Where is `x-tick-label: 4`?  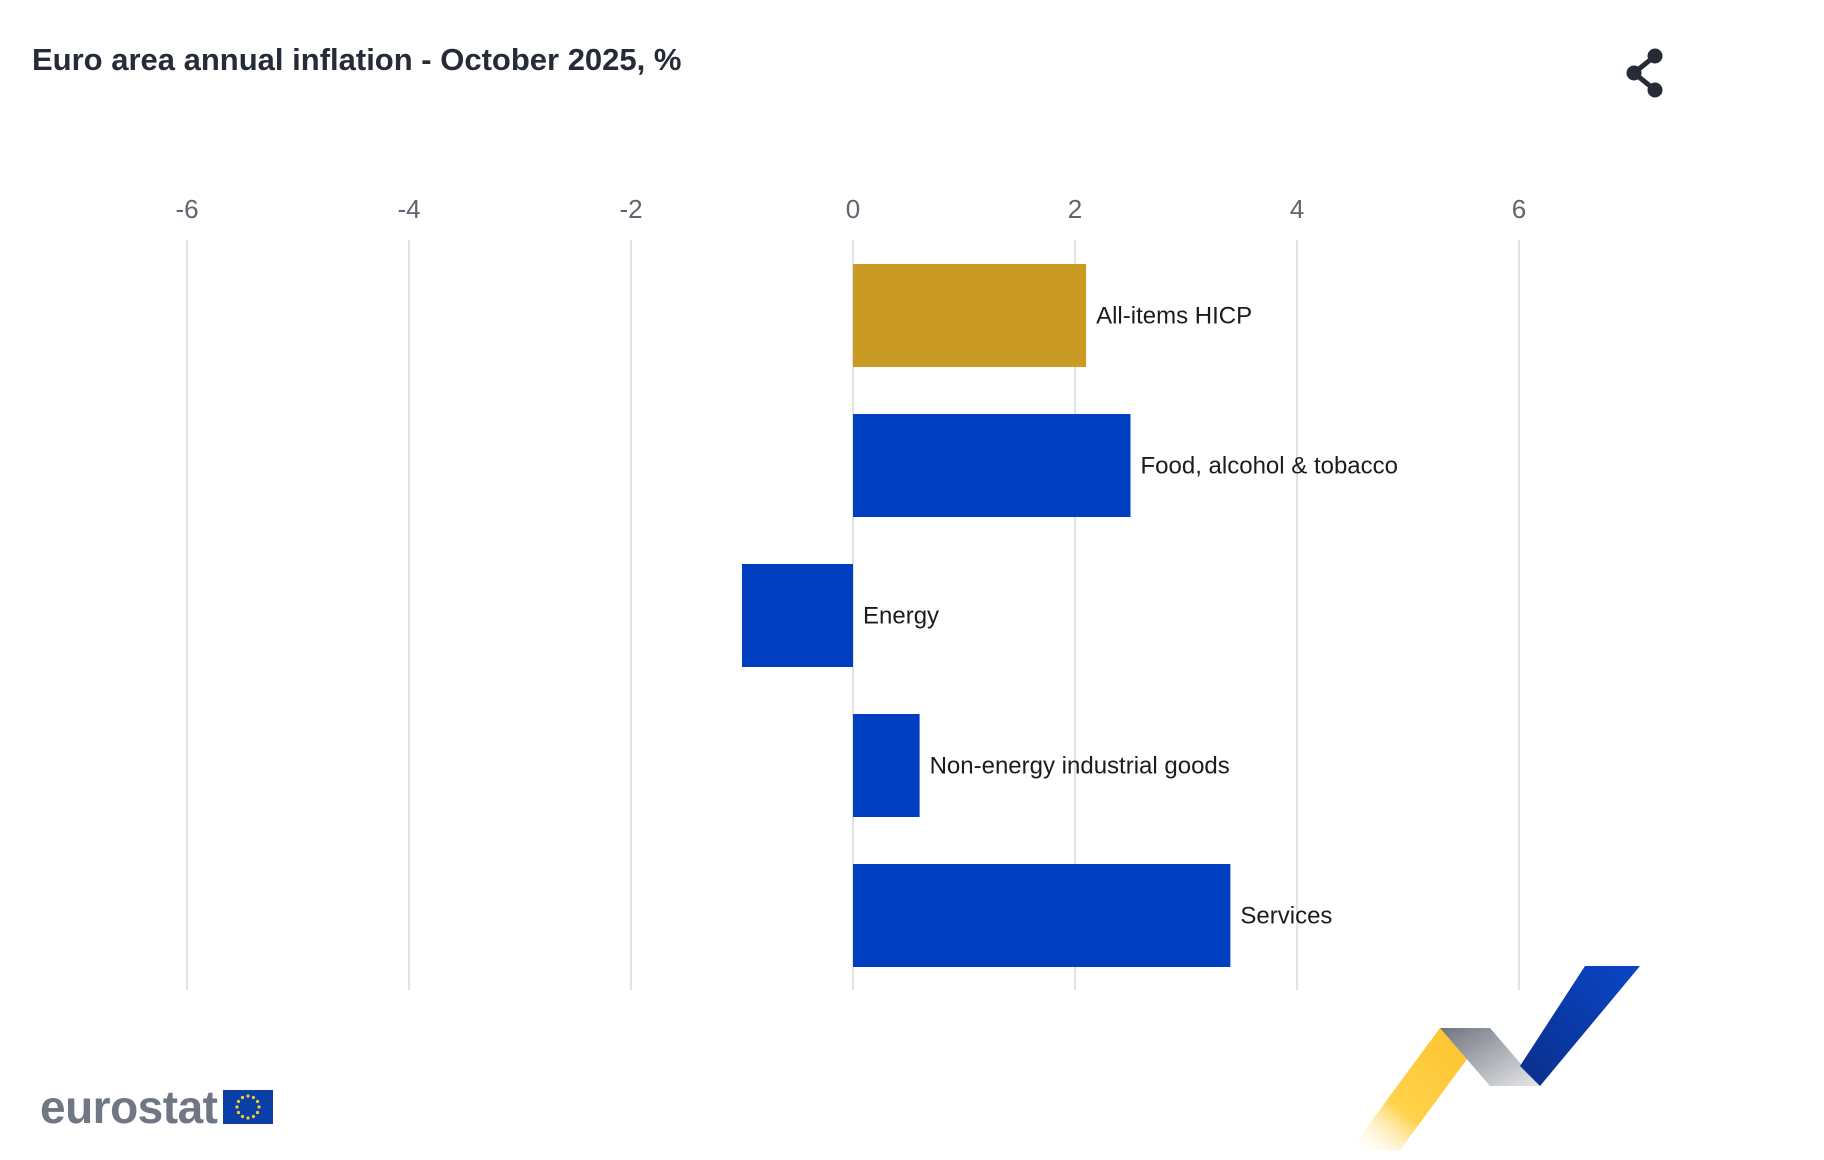 x-tick-label: 4 is located at coordinates (1297, 209).